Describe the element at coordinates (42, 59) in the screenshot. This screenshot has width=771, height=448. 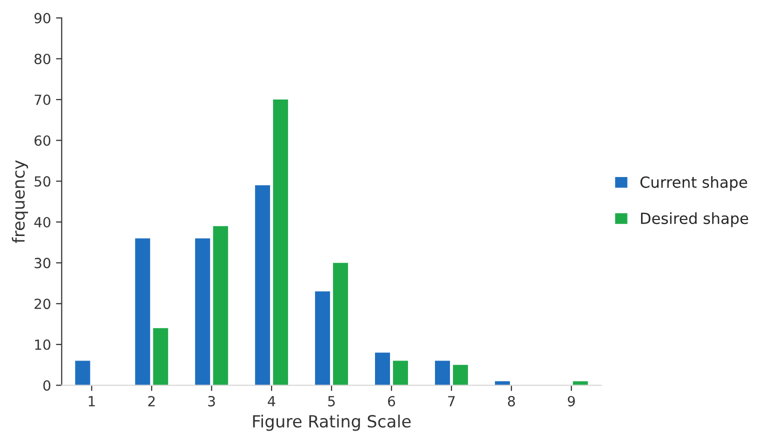
I see `y-tick-label: 80` at that location.